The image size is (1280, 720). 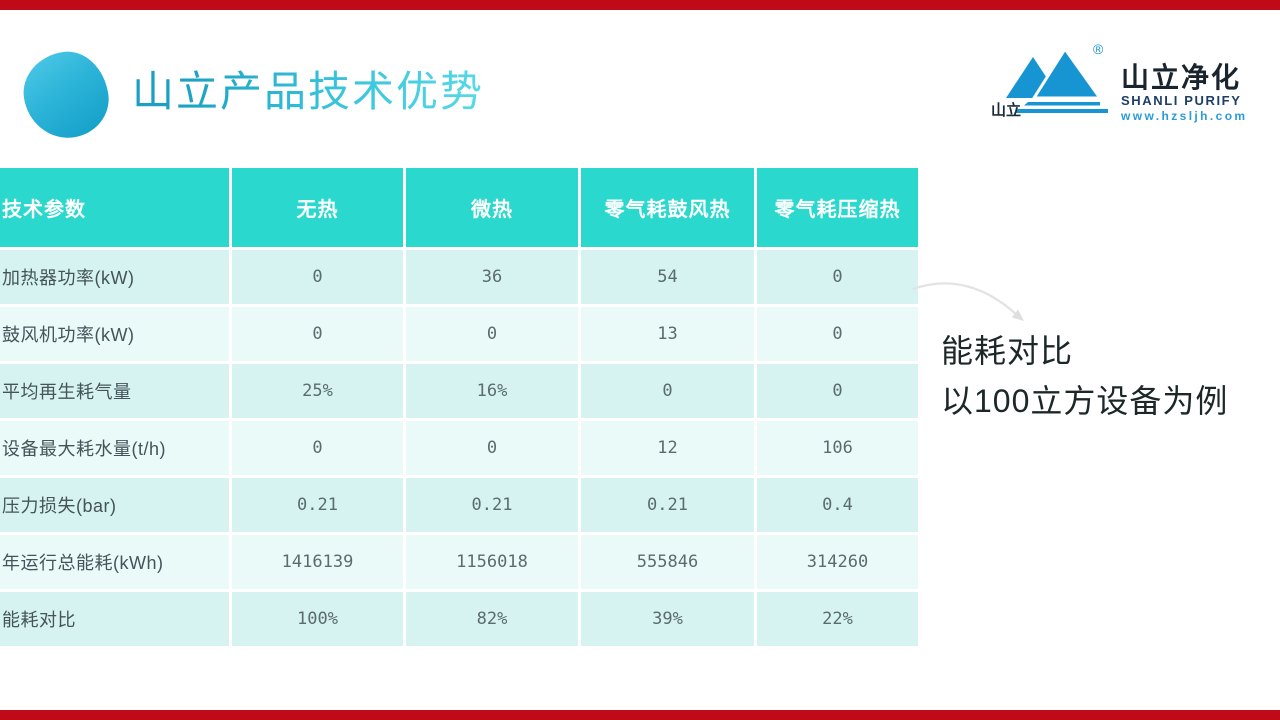 What do you see at coordinates (1098, 49) in the screenshot?
I see `registered-mark-icon: ®` at bounding box center [1098, 49].